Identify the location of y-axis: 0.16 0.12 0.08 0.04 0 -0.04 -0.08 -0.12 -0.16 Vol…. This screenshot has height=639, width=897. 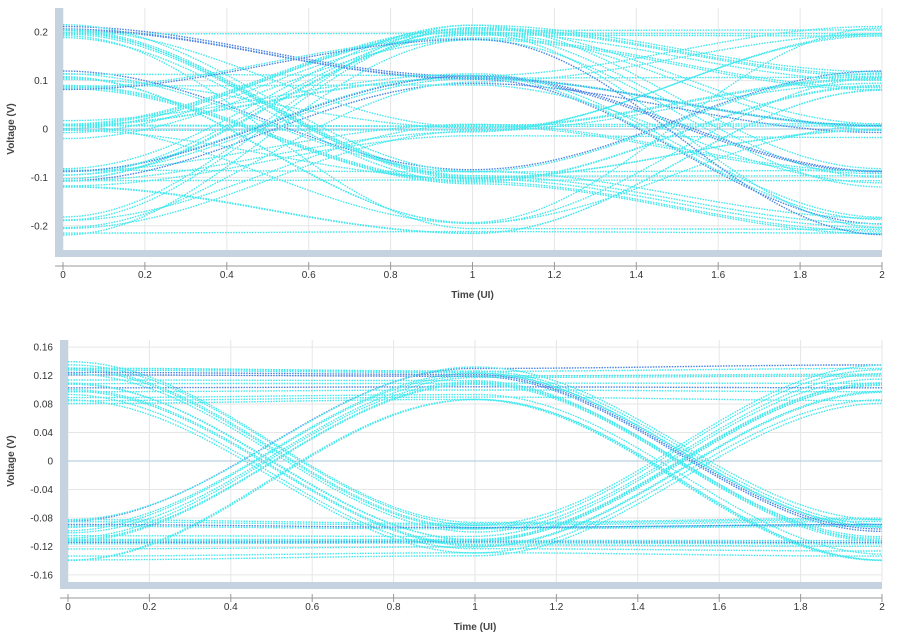
(29, 462).